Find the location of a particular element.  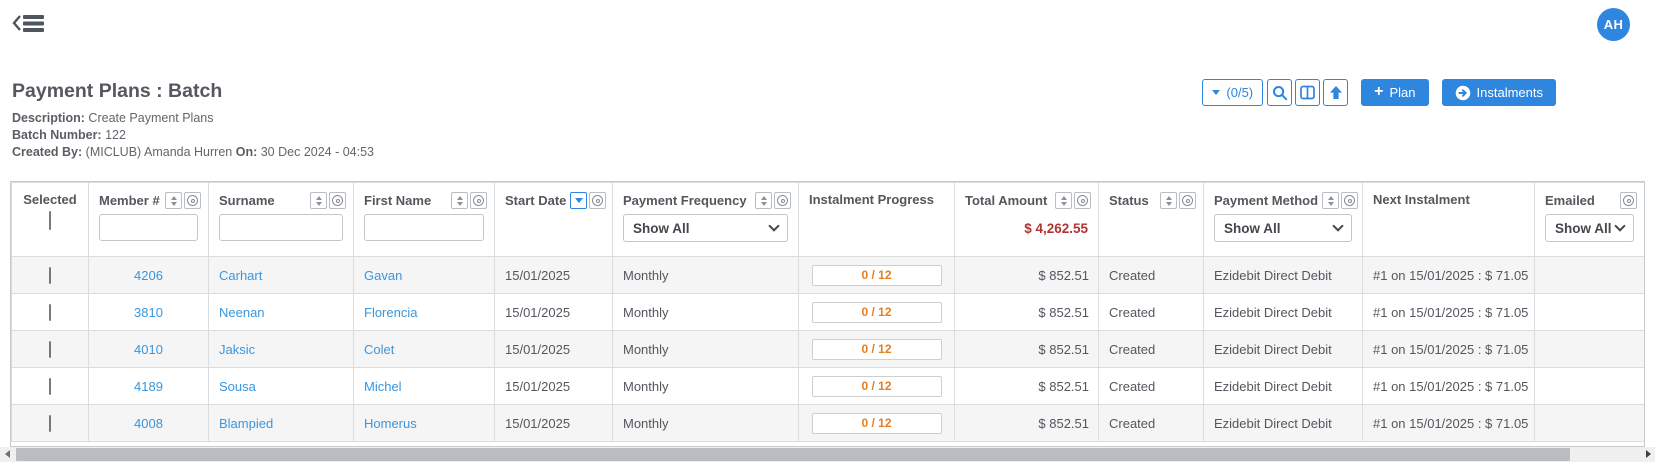

payment-method-filter-value: Show All is located at coordinates (1252, 228).